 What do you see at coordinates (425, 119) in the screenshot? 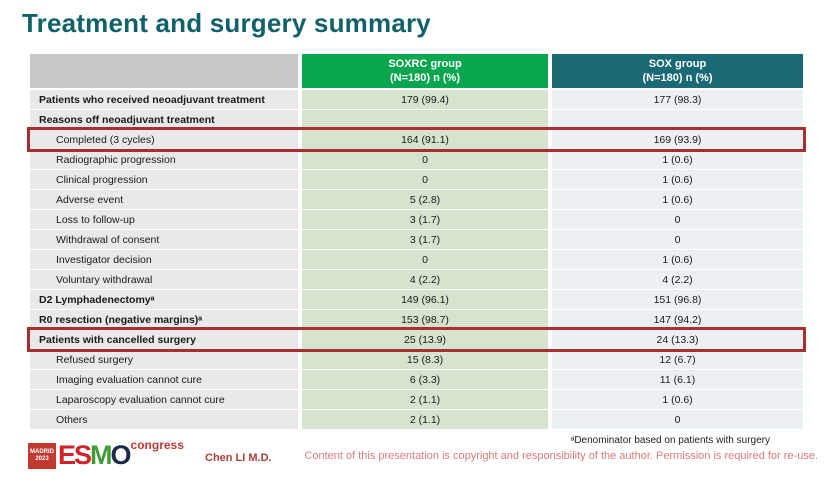
I see `soxrc-value` at bounding box center [425, 119].